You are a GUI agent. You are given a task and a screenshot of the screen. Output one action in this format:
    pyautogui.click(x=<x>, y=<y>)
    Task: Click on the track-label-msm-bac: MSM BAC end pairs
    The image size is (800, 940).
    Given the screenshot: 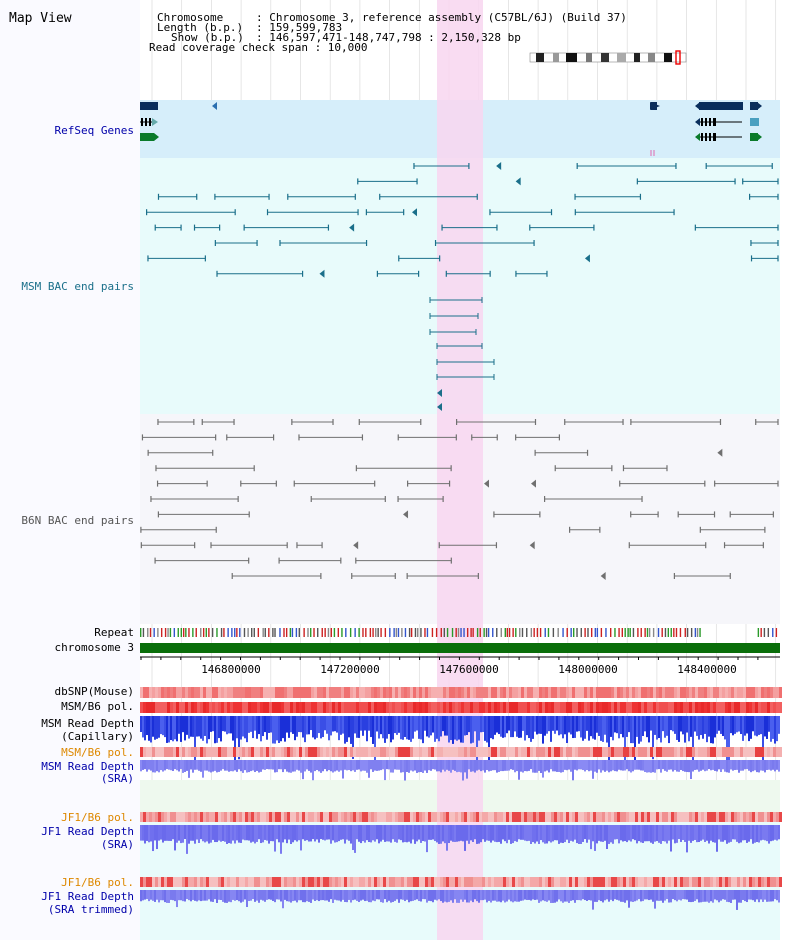 What is the action you would take?
    pyautogui.click(x=77, y=286)
    